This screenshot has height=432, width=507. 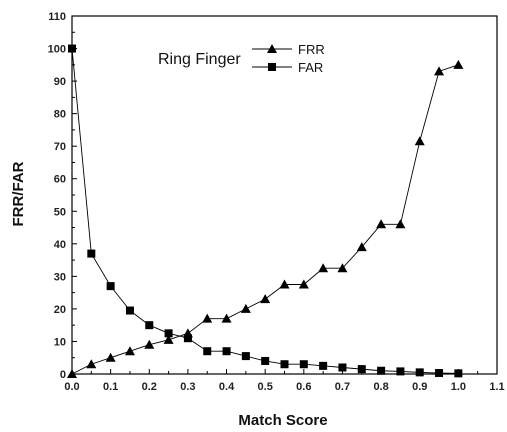 I want to click on x-tick-label: 0.1, so click(x=110, y=387).